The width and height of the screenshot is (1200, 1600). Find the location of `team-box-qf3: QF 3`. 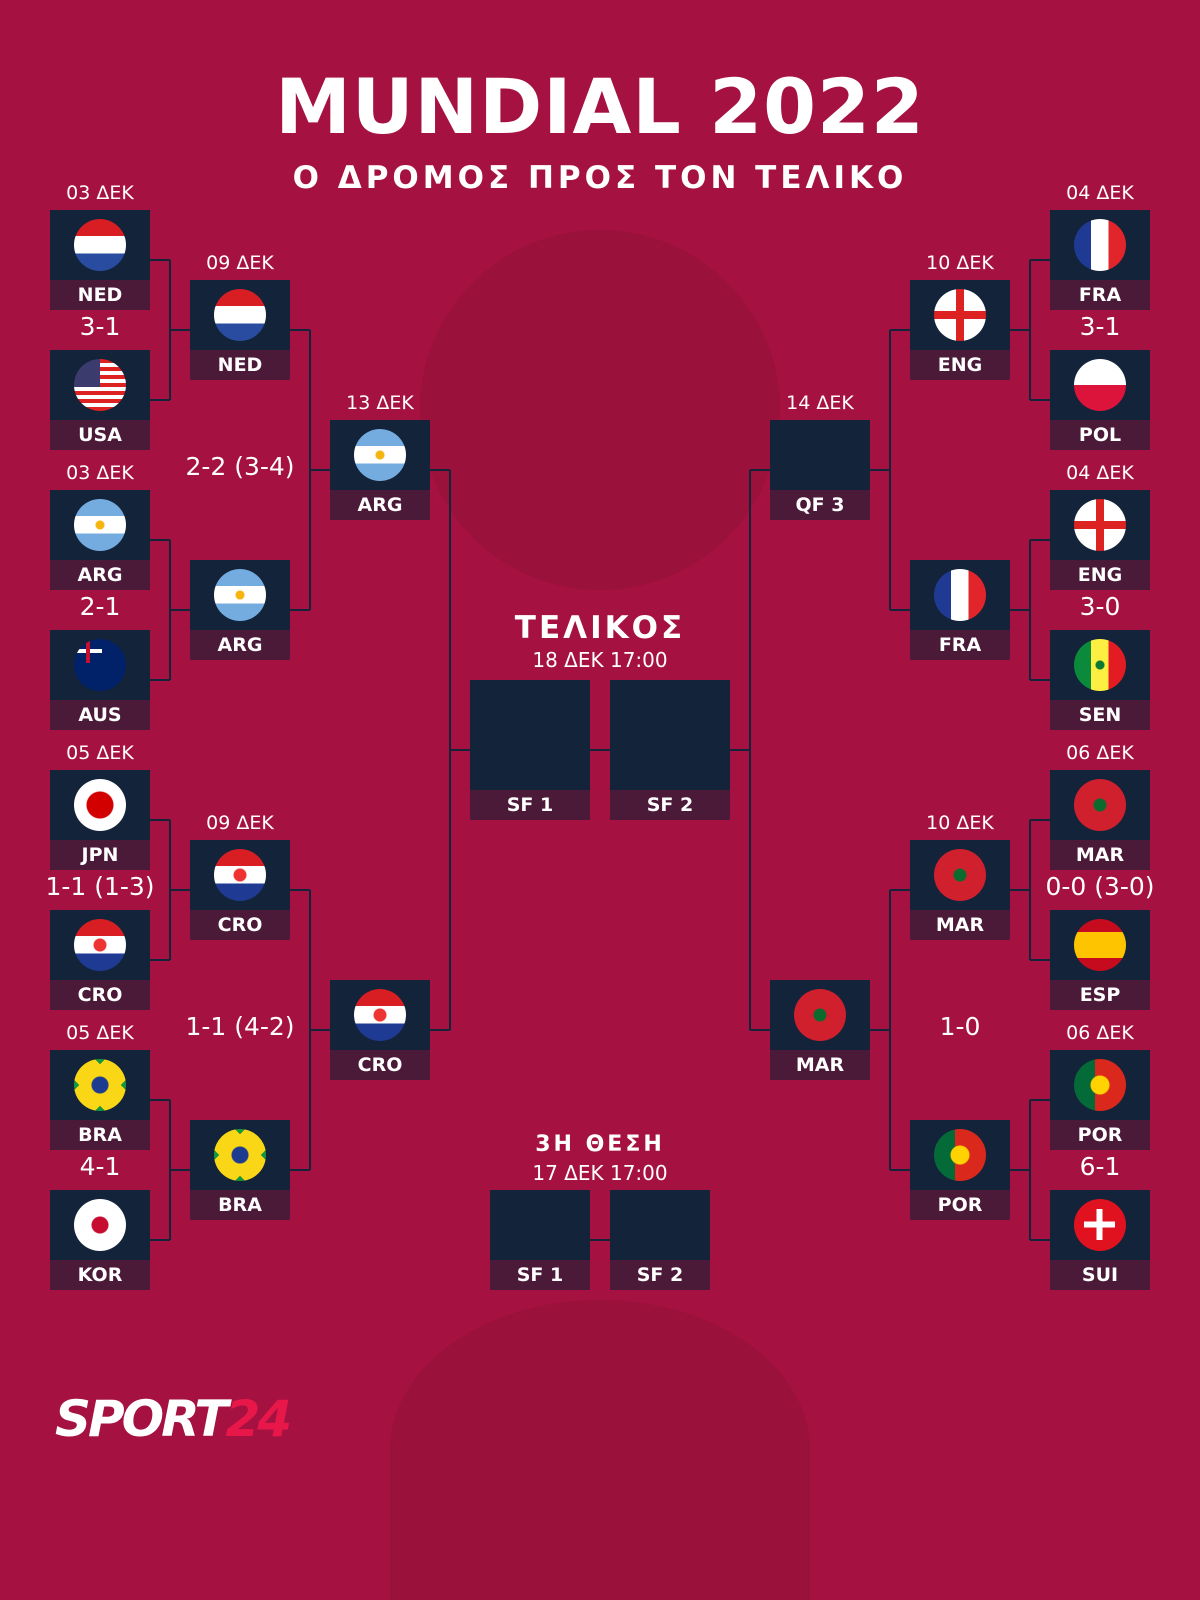

team-box-qf3: QF 3 is located at coordinates (820, 470).